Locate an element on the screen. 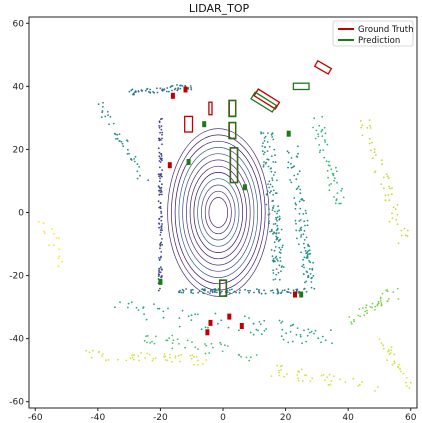  lidar-ring is located at coordinates (218, 212).